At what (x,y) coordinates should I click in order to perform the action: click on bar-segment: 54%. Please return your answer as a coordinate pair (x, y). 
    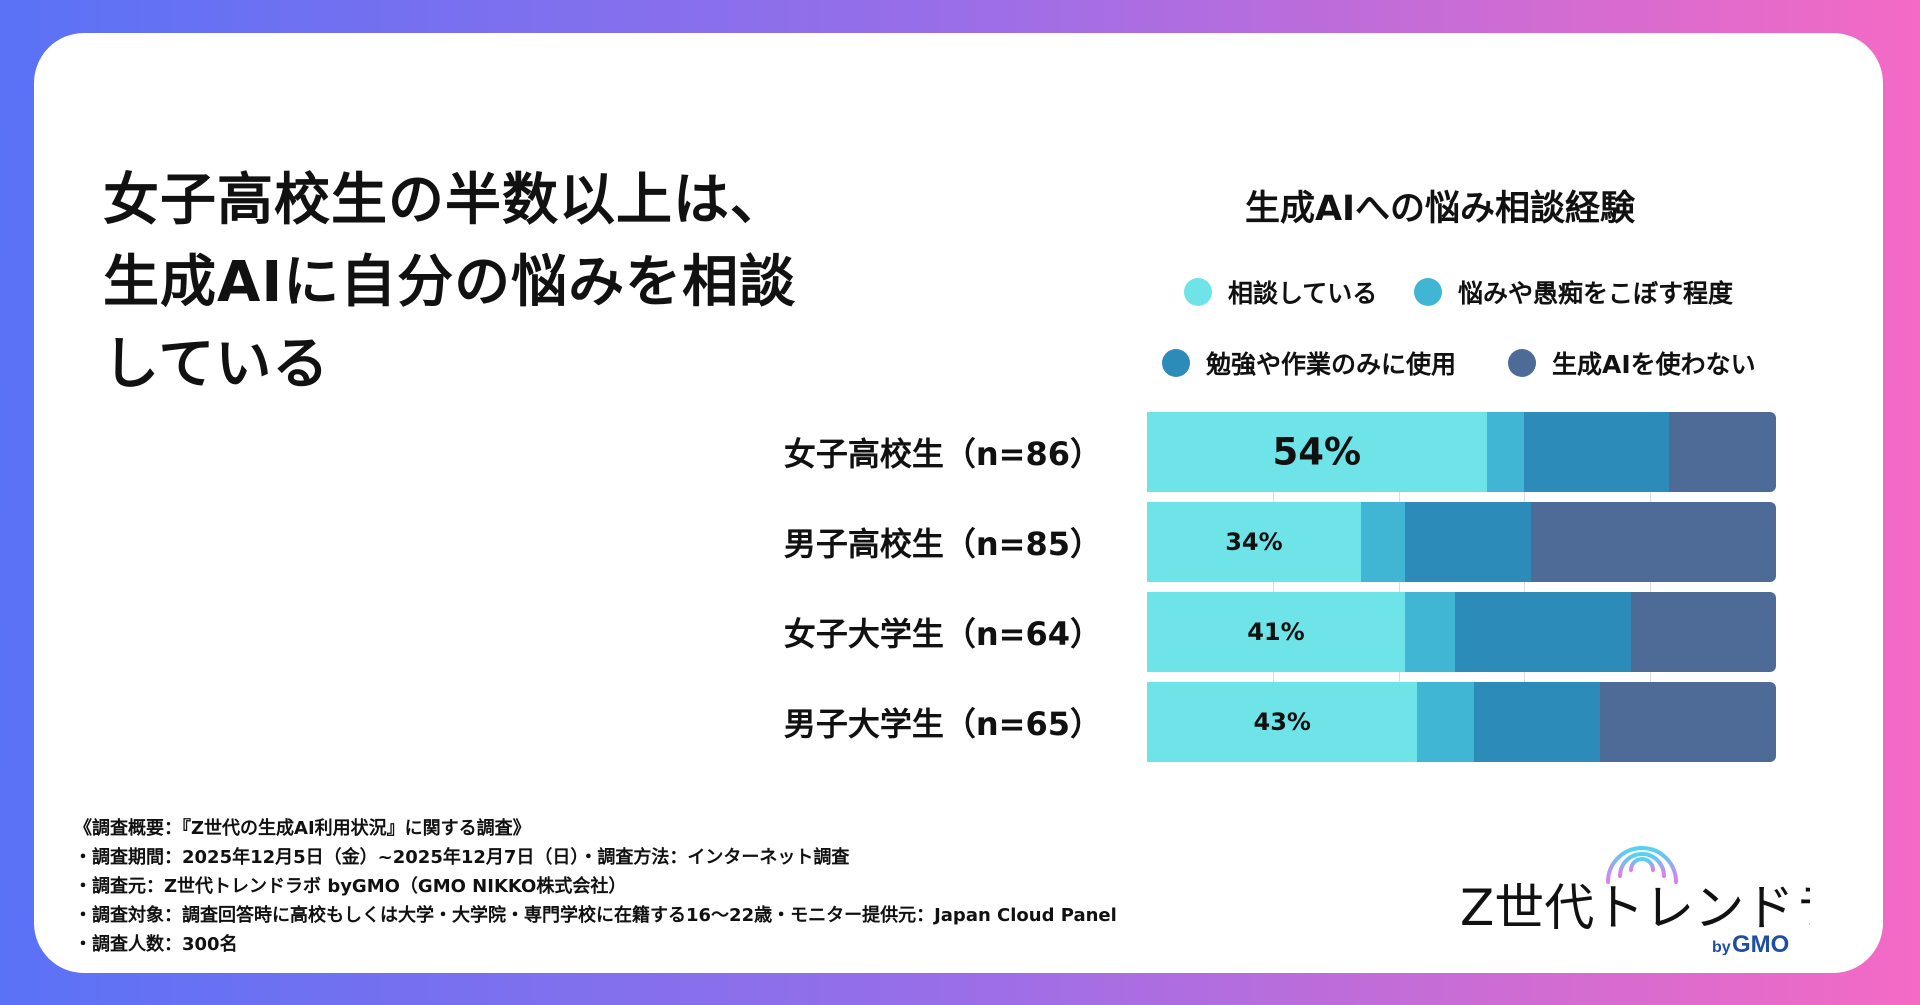
    Looking at the image, I should click on (1317, 452).